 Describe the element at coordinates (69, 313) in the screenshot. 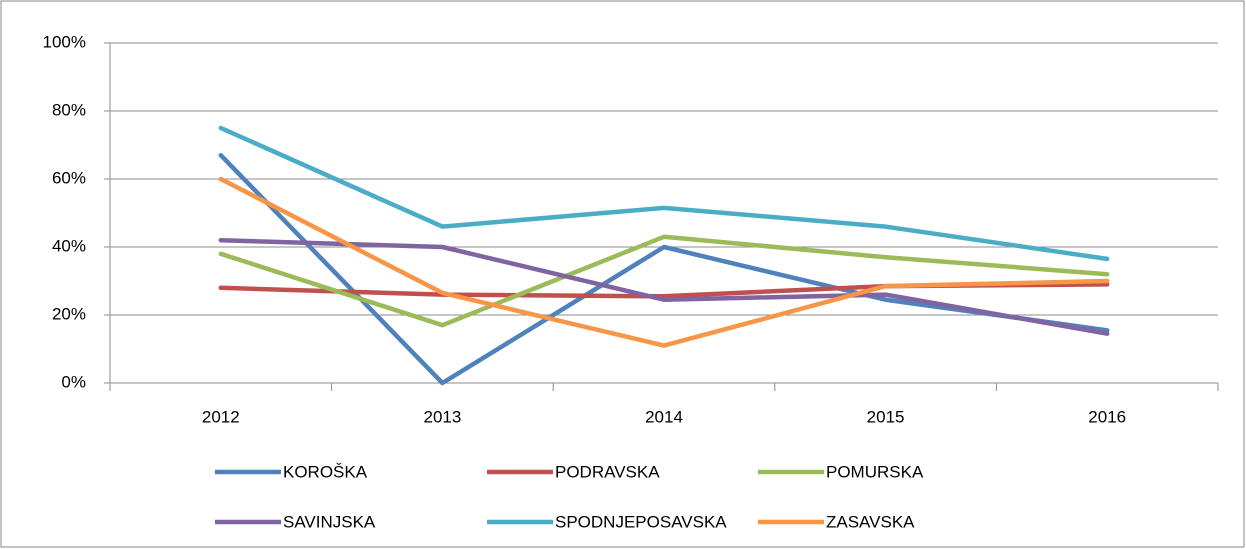

I see `y-tick-label: 20%` at that location.